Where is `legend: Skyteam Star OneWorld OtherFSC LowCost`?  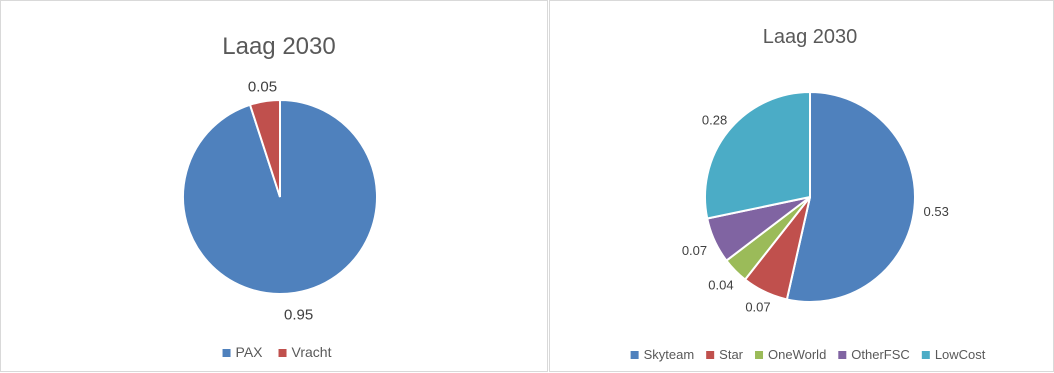
legend: Skyteam Star OneWorld OtherFSC LowCost is located at coordinates (808, 354).